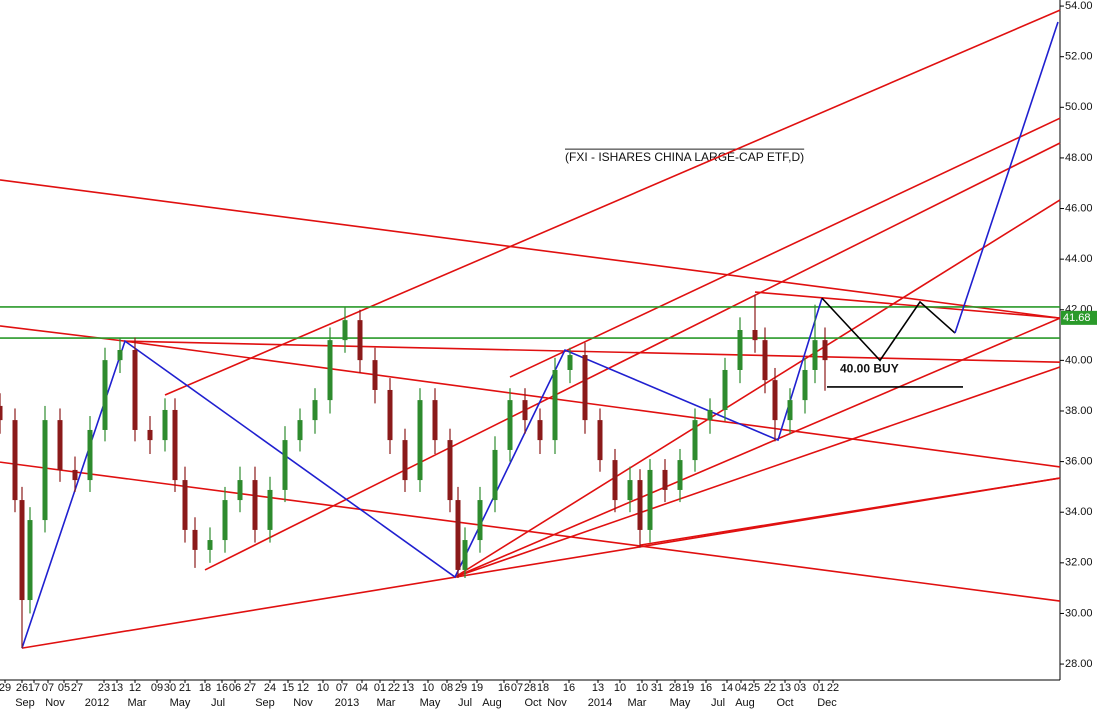 This screenshot has width=1098, height=712. What do you see at coordinates (1079, 208) in the screenshot?
I see `y-tick-label: 46.00` at bounding box center [1079, 208].